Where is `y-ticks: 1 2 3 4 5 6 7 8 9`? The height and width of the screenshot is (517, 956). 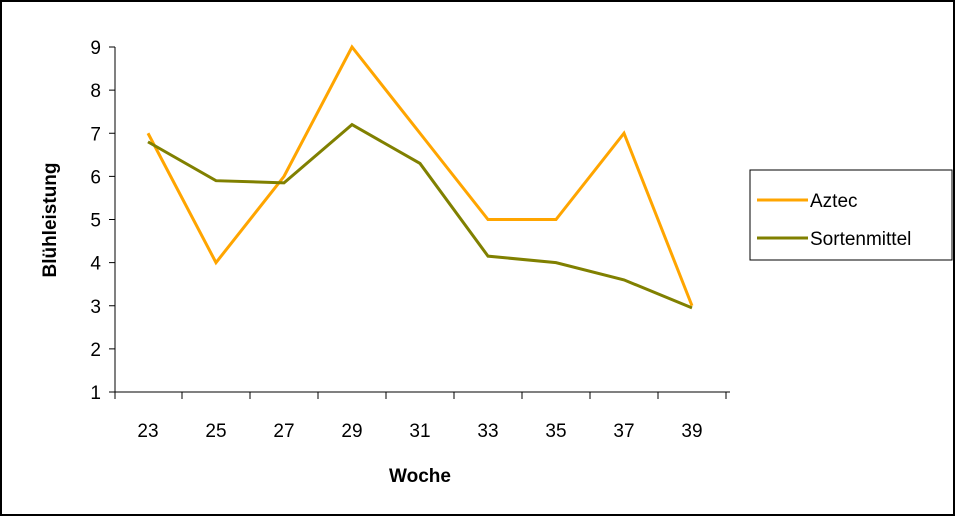
y-ticks: 1 2 3 4 5 6 7 8 9 is located at coordinates (102, 221).